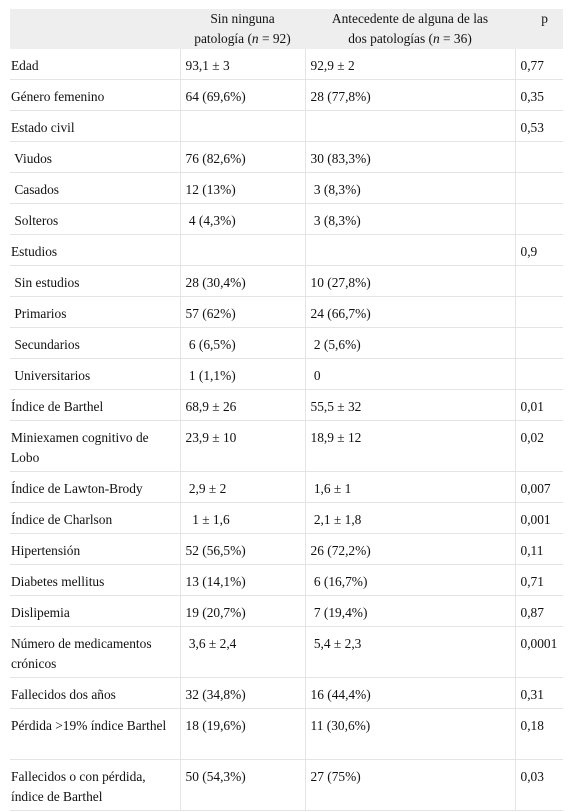  I want to click on with-pathology-value-cell: 5,4 ± 2,3, so click(409, 652).